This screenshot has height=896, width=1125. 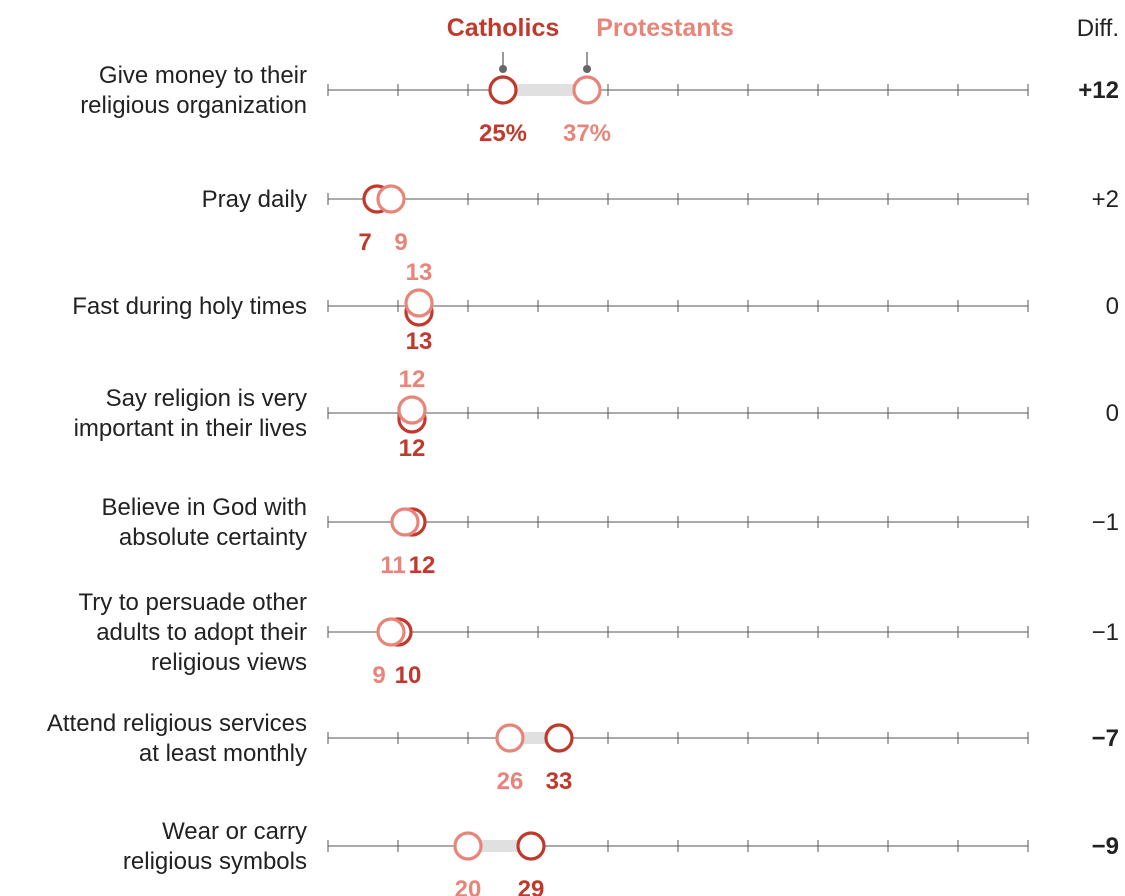 What do you see at coordinates (392, 565) in the screenshot?
I see `protestant-value-label: 11` at bounding box center [392, 565].